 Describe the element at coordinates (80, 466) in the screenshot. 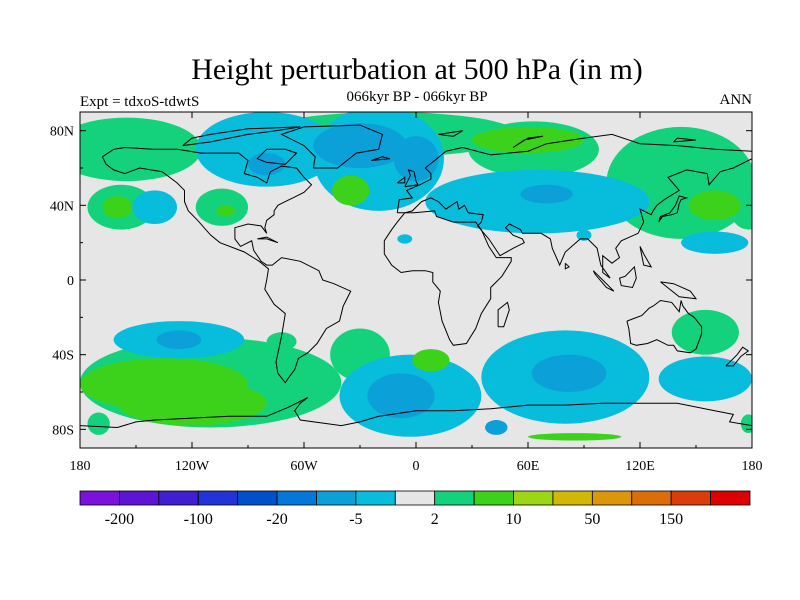

I see `lon-tick-label-0: 180` at that location.